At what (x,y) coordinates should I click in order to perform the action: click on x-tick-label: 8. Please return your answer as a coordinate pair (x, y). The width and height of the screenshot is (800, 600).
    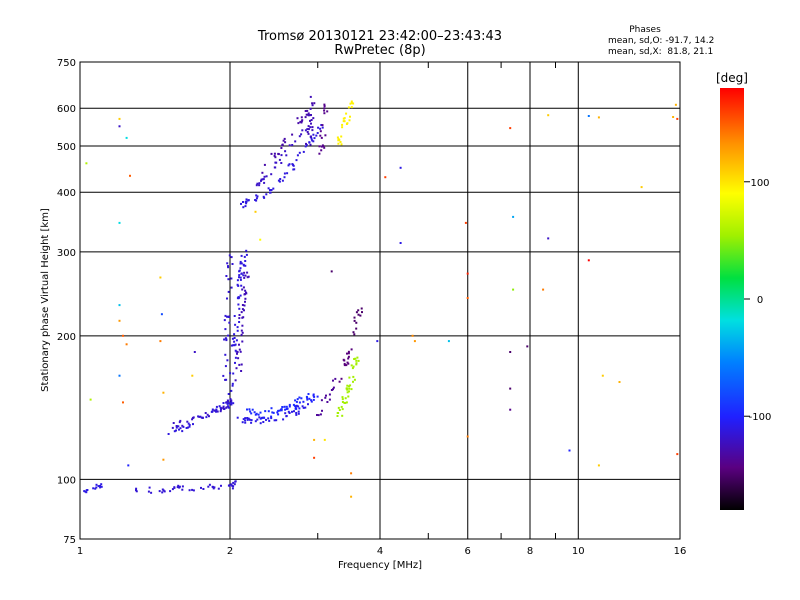
    Looking at the image, I should click on (530, 551).